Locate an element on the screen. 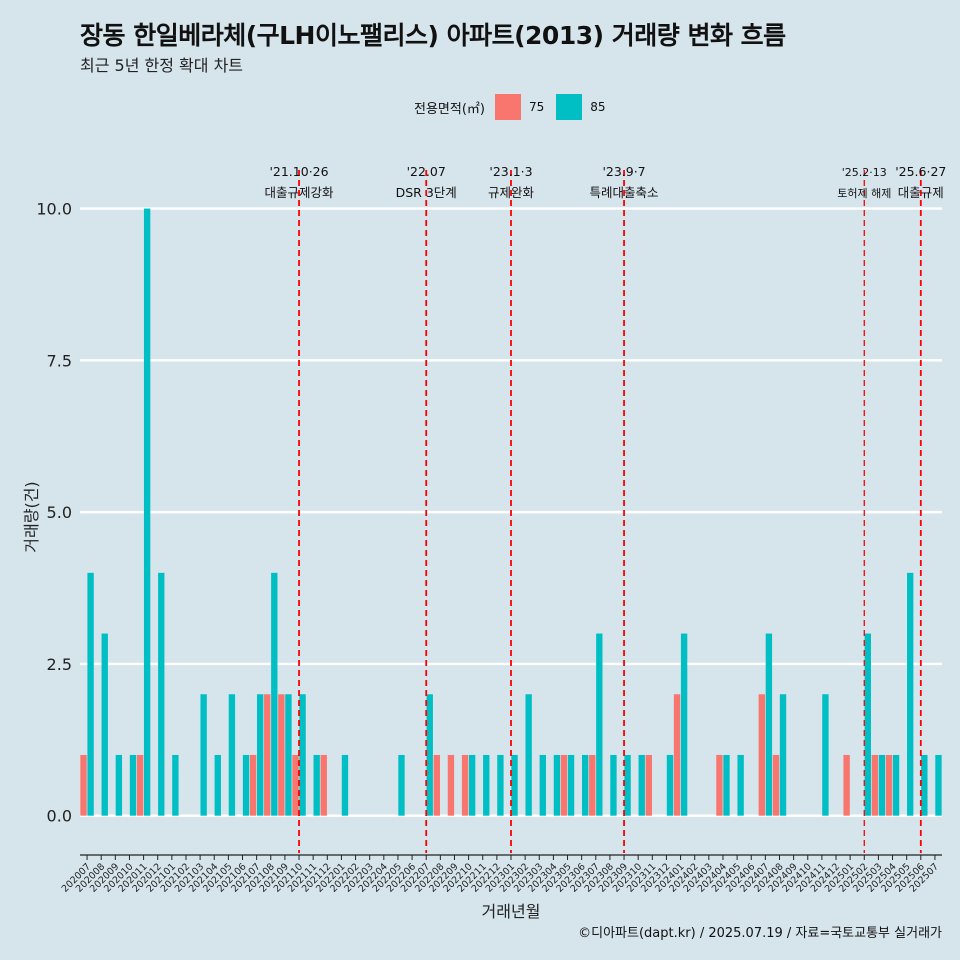 The height and width of the screenshot is (960, 960). legend-label-75: 75 is located at coordinates (536, 107).